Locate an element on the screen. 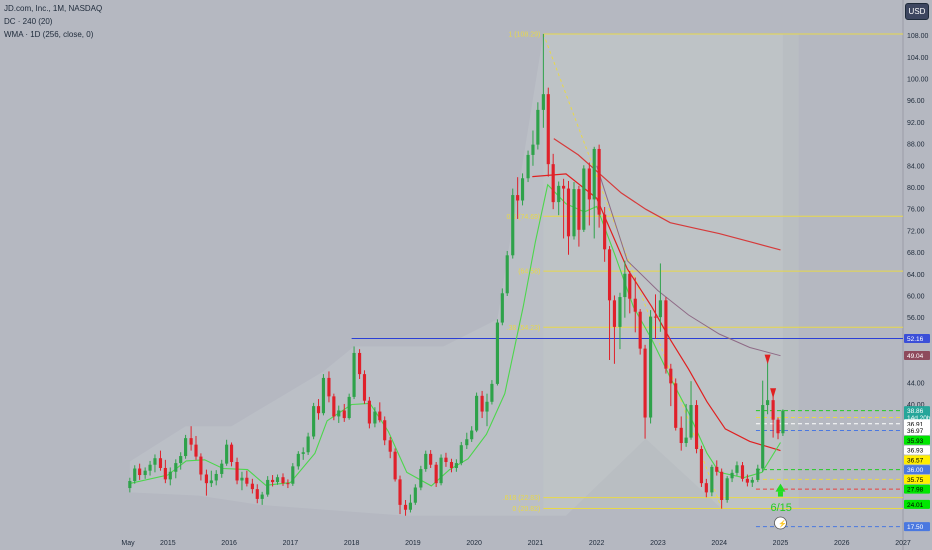 The height and width of the screenshot is (550, 932). y-axis-tick-label: 44.00 is located at coordinates (916, 383).